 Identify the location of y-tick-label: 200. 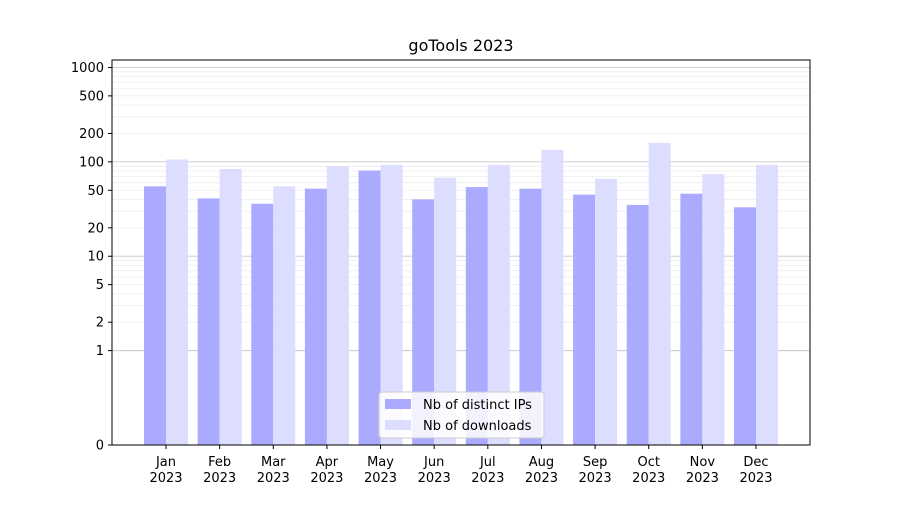
(91, 134).